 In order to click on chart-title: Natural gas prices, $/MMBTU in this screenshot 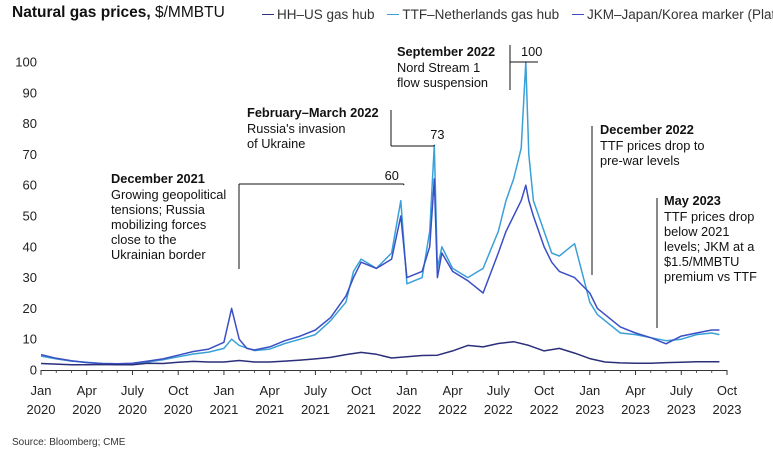, I will do `click(118, 13)`.